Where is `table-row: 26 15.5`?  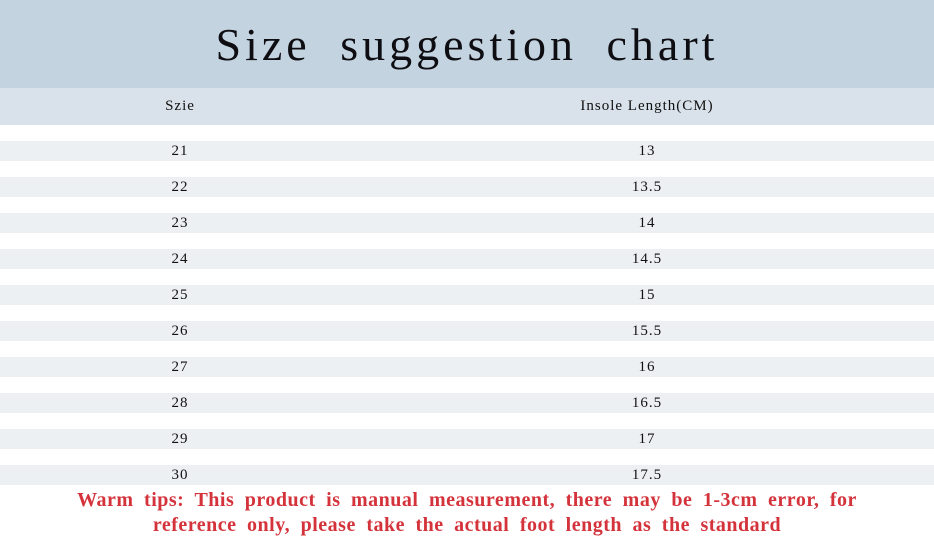
table-row: 26 15.5 is located at coordinates (467, 323).